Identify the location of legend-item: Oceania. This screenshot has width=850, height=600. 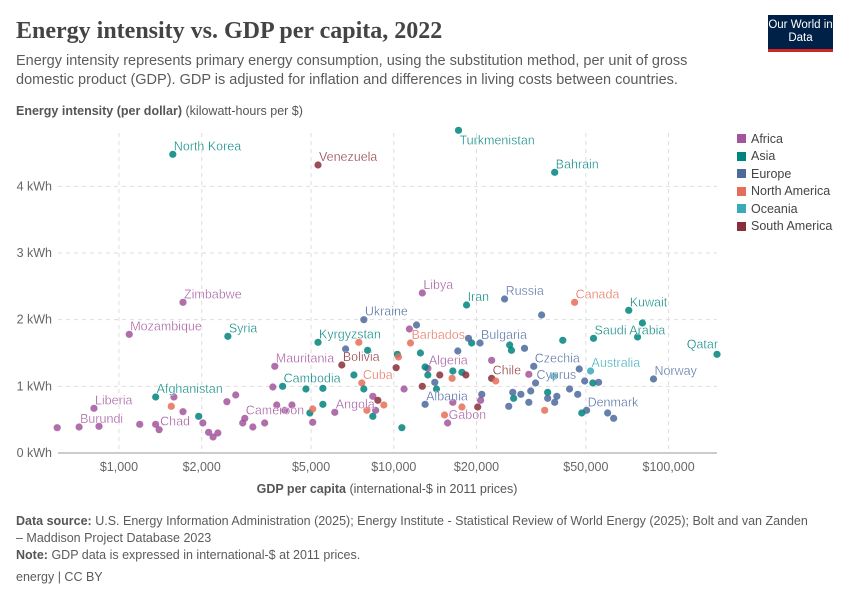
(784, 209).